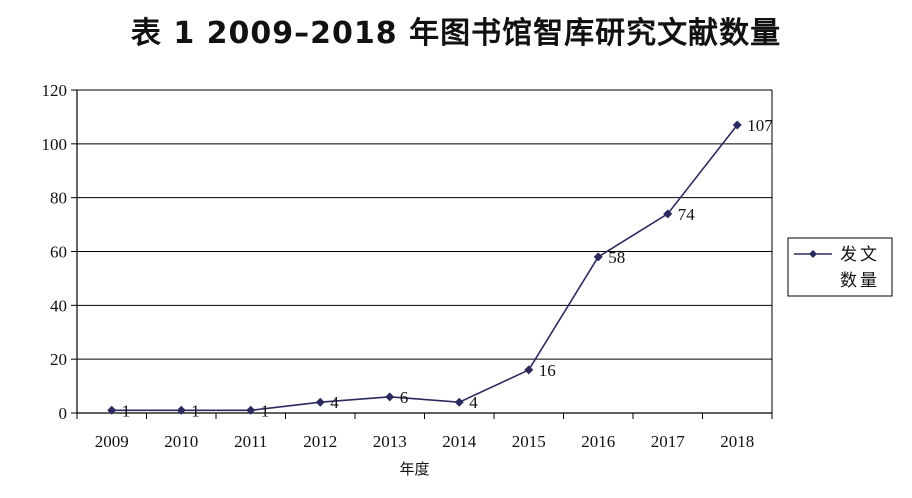  Describe the element at coordinates (55, 144) in the screenshot. I see `y-tick-label: 100` at that location.